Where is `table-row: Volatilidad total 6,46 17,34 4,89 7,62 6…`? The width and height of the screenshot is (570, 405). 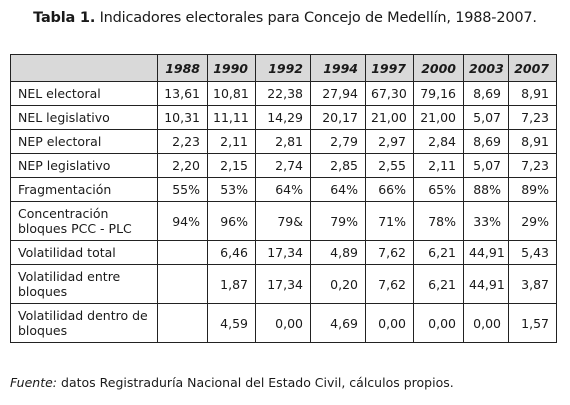
table-row: Volatilidad total 6,46 17,34 4,89 7,62 6… is located at coordinates (283, 252).